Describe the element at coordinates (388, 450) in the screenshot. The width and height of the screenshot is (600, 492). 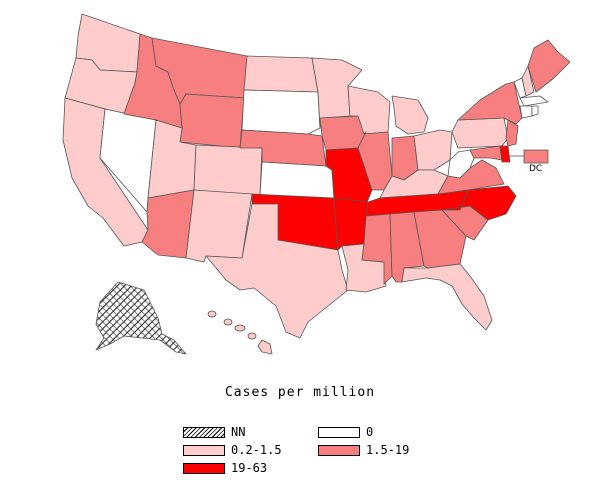
I see `legend-label-mid: 1.5-19` at that location.